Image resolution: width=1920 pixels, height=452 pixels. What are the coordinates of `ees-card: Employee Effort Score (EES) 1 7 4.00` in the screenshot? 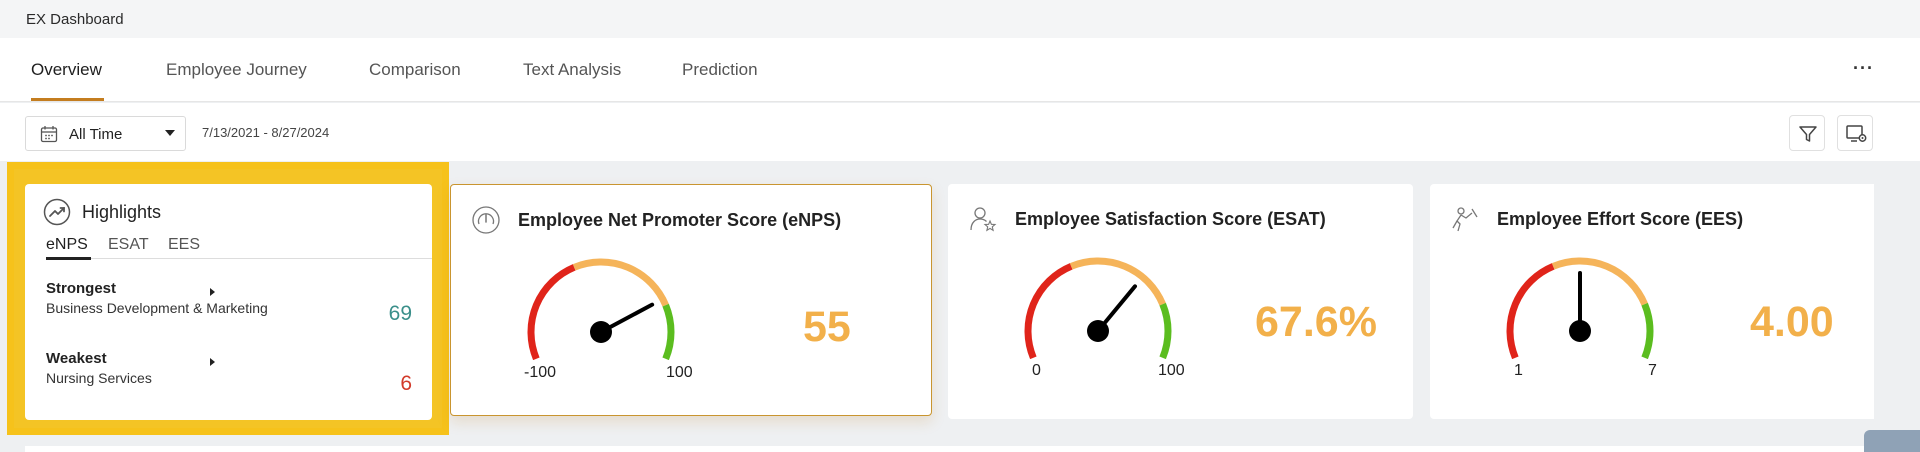 It's located at (1652, 301).